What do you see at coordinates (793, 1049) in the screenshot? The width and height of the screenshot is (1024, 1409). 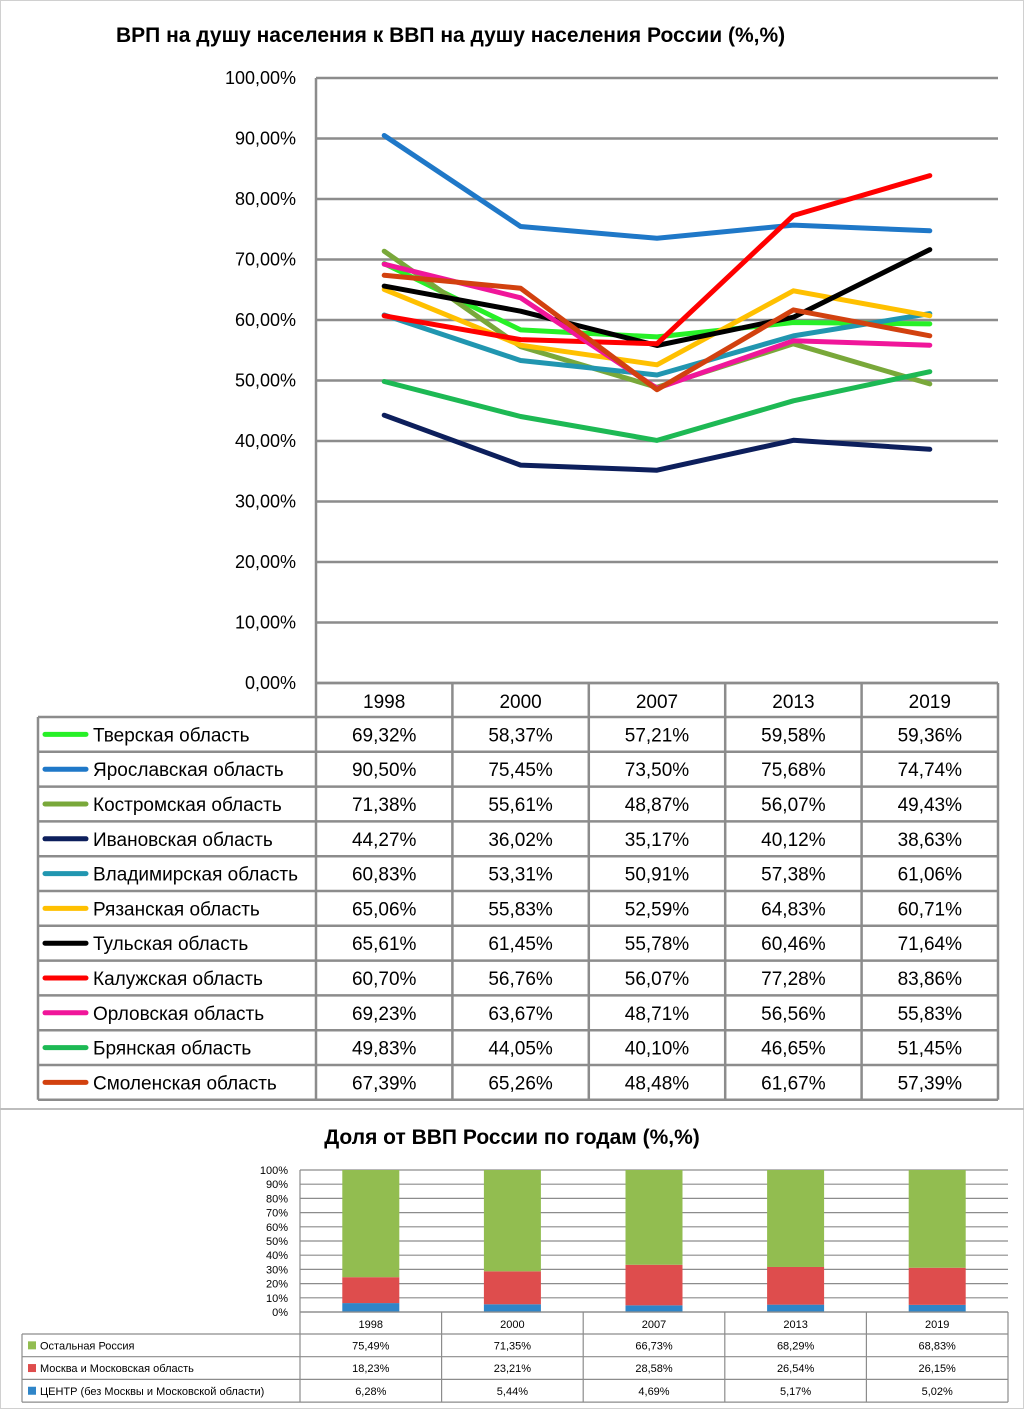 I see `table-value: 46,65%` at bounding box center [793, 1049].